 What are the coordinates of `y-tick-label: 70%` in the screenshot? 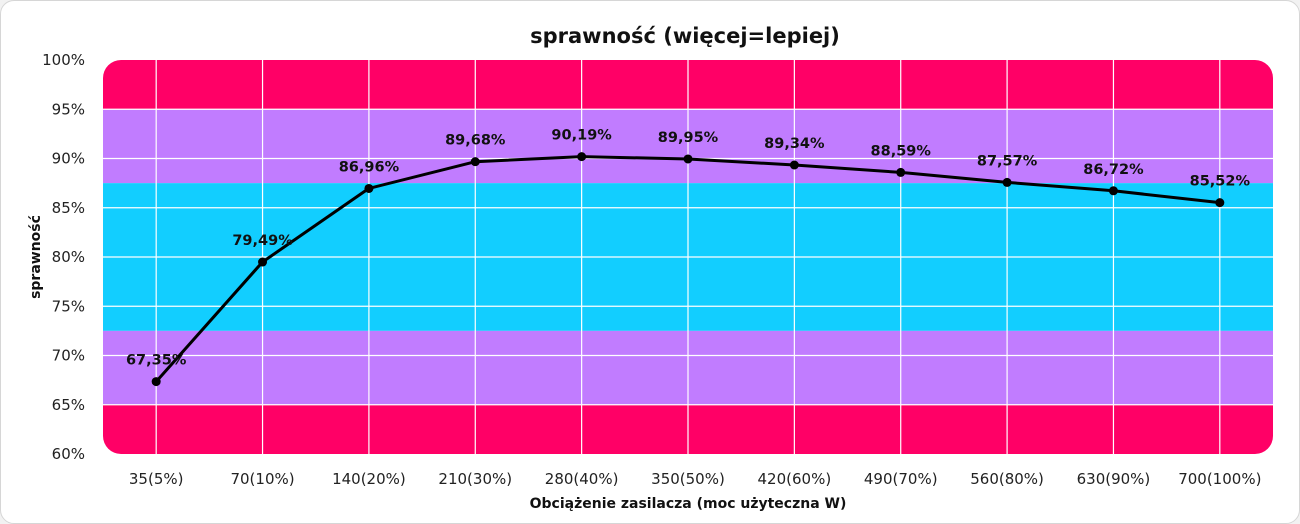 It's located at (68, 356).